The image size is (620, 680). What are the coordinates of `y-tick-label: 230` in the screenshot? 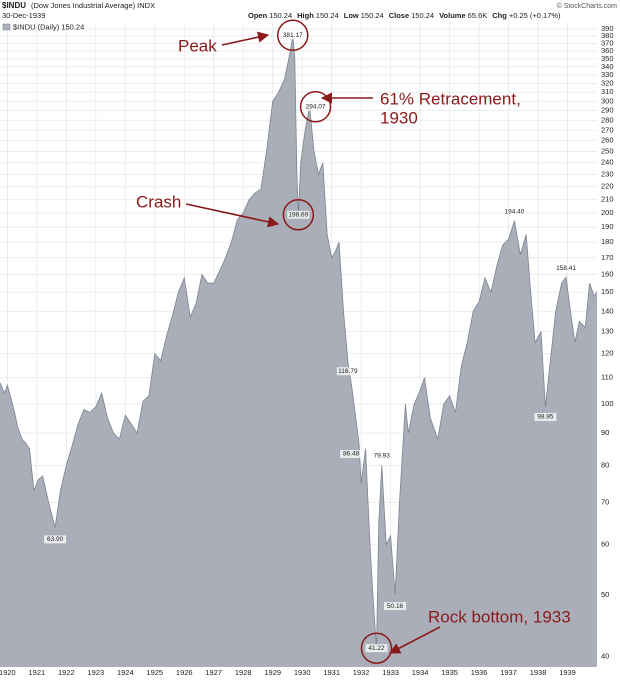 It's located at (607, 173).